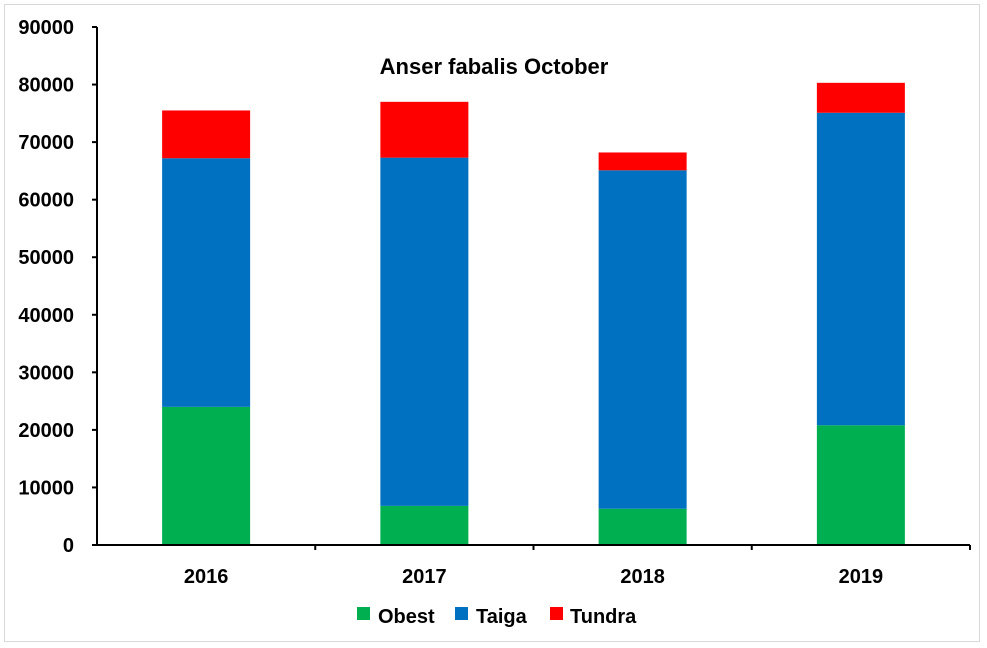  What do you see at coordinates (642, 339) in the screenshot?
I see `bar-taiga-2018` at bounding box center [642, 339].